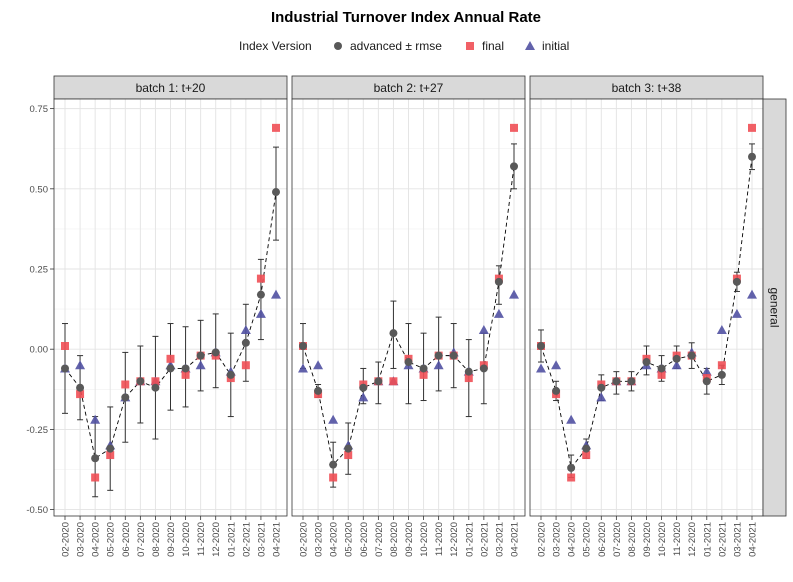 The image size is (793, 582). What do you see at coordinates (39, 350) in the screenshot?
I see `y-tick-label: 0.00` at bounding box center [39, 350].